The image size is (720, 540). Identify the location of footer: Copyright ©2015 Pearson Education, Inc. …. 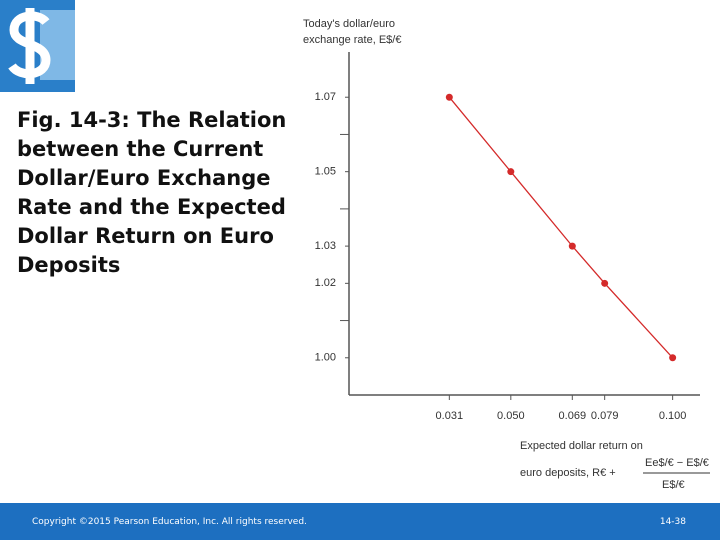
(360, 521).